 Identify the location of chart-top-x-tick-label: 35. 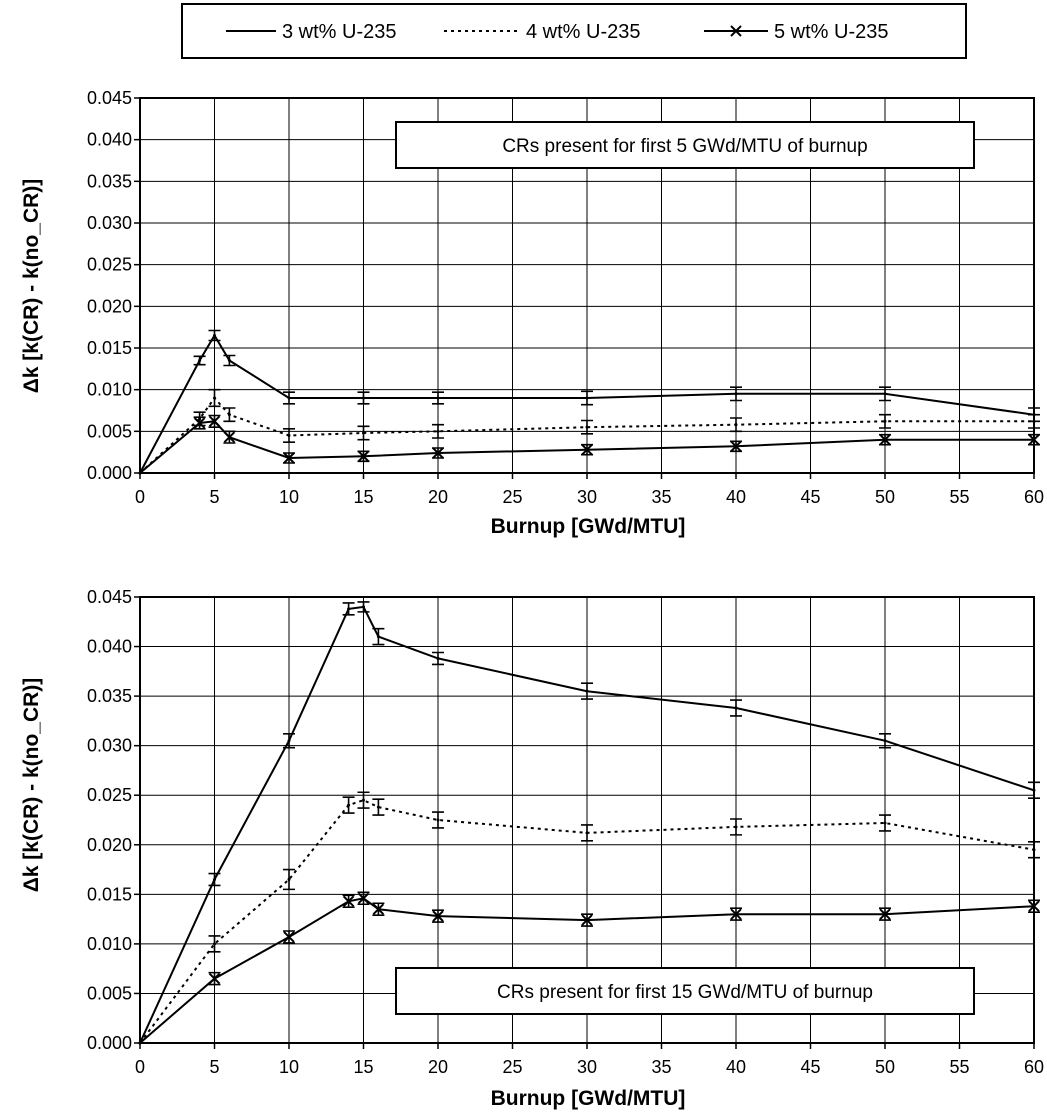
(661, 497).